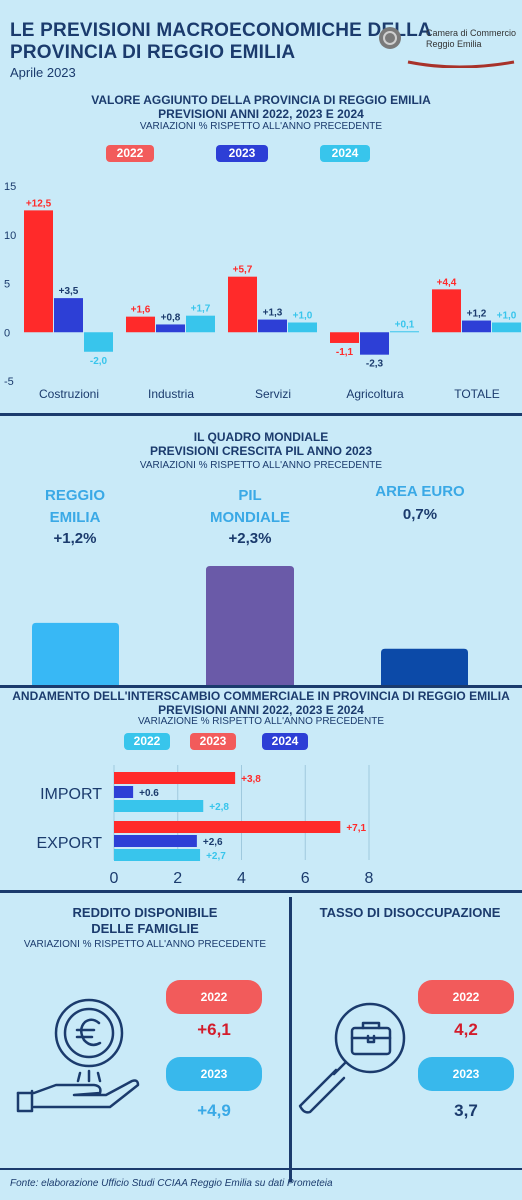 This screenshot has width=522, height=1200. What do you see at coordinates (221, 30) in the screenshot?
I see `page-title-line1: LE PREVISIONI MACROECONOMICHE DELLA` at bounding box center [221, 30].